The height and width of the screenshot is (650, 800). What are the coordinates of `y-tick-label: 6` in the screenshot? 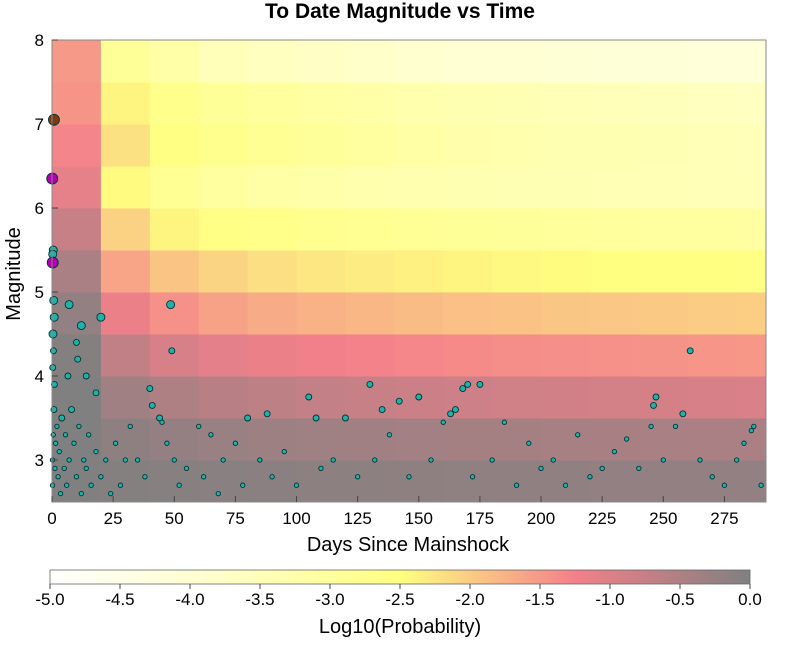 It's located at (39, 208).